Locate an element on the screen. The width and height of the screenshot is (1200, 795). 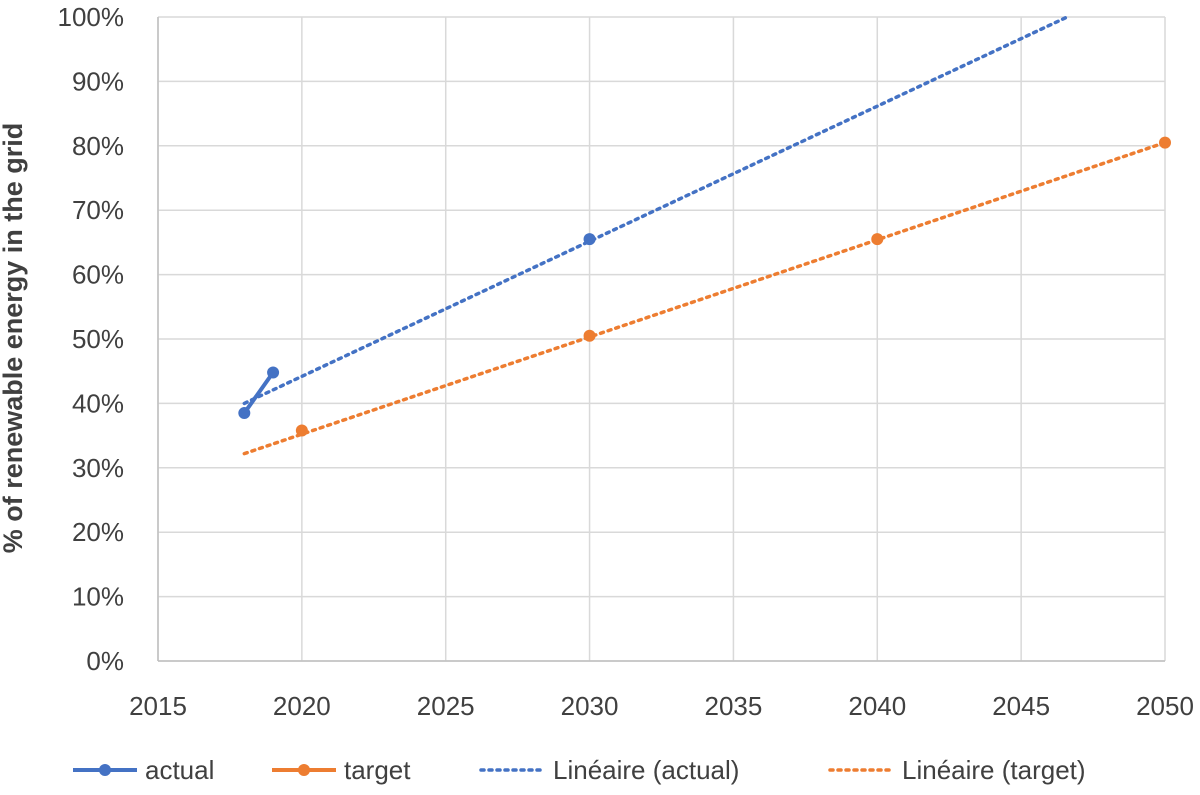
legend-item-4: Linéaire (target) is located at coordinates (957, 770).